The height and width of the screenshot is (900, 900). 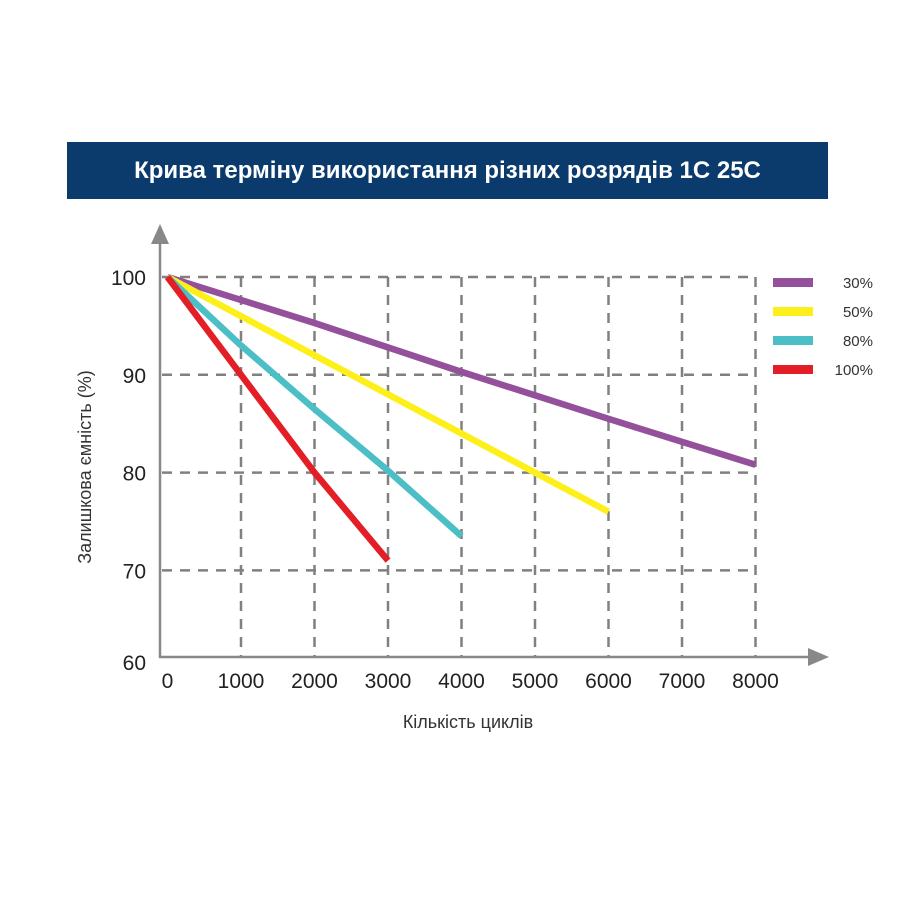 What do you see at coordinates (134, 474) in the screenshot?
I see `y-tick-label: 80` at bounding box center [134, 474].